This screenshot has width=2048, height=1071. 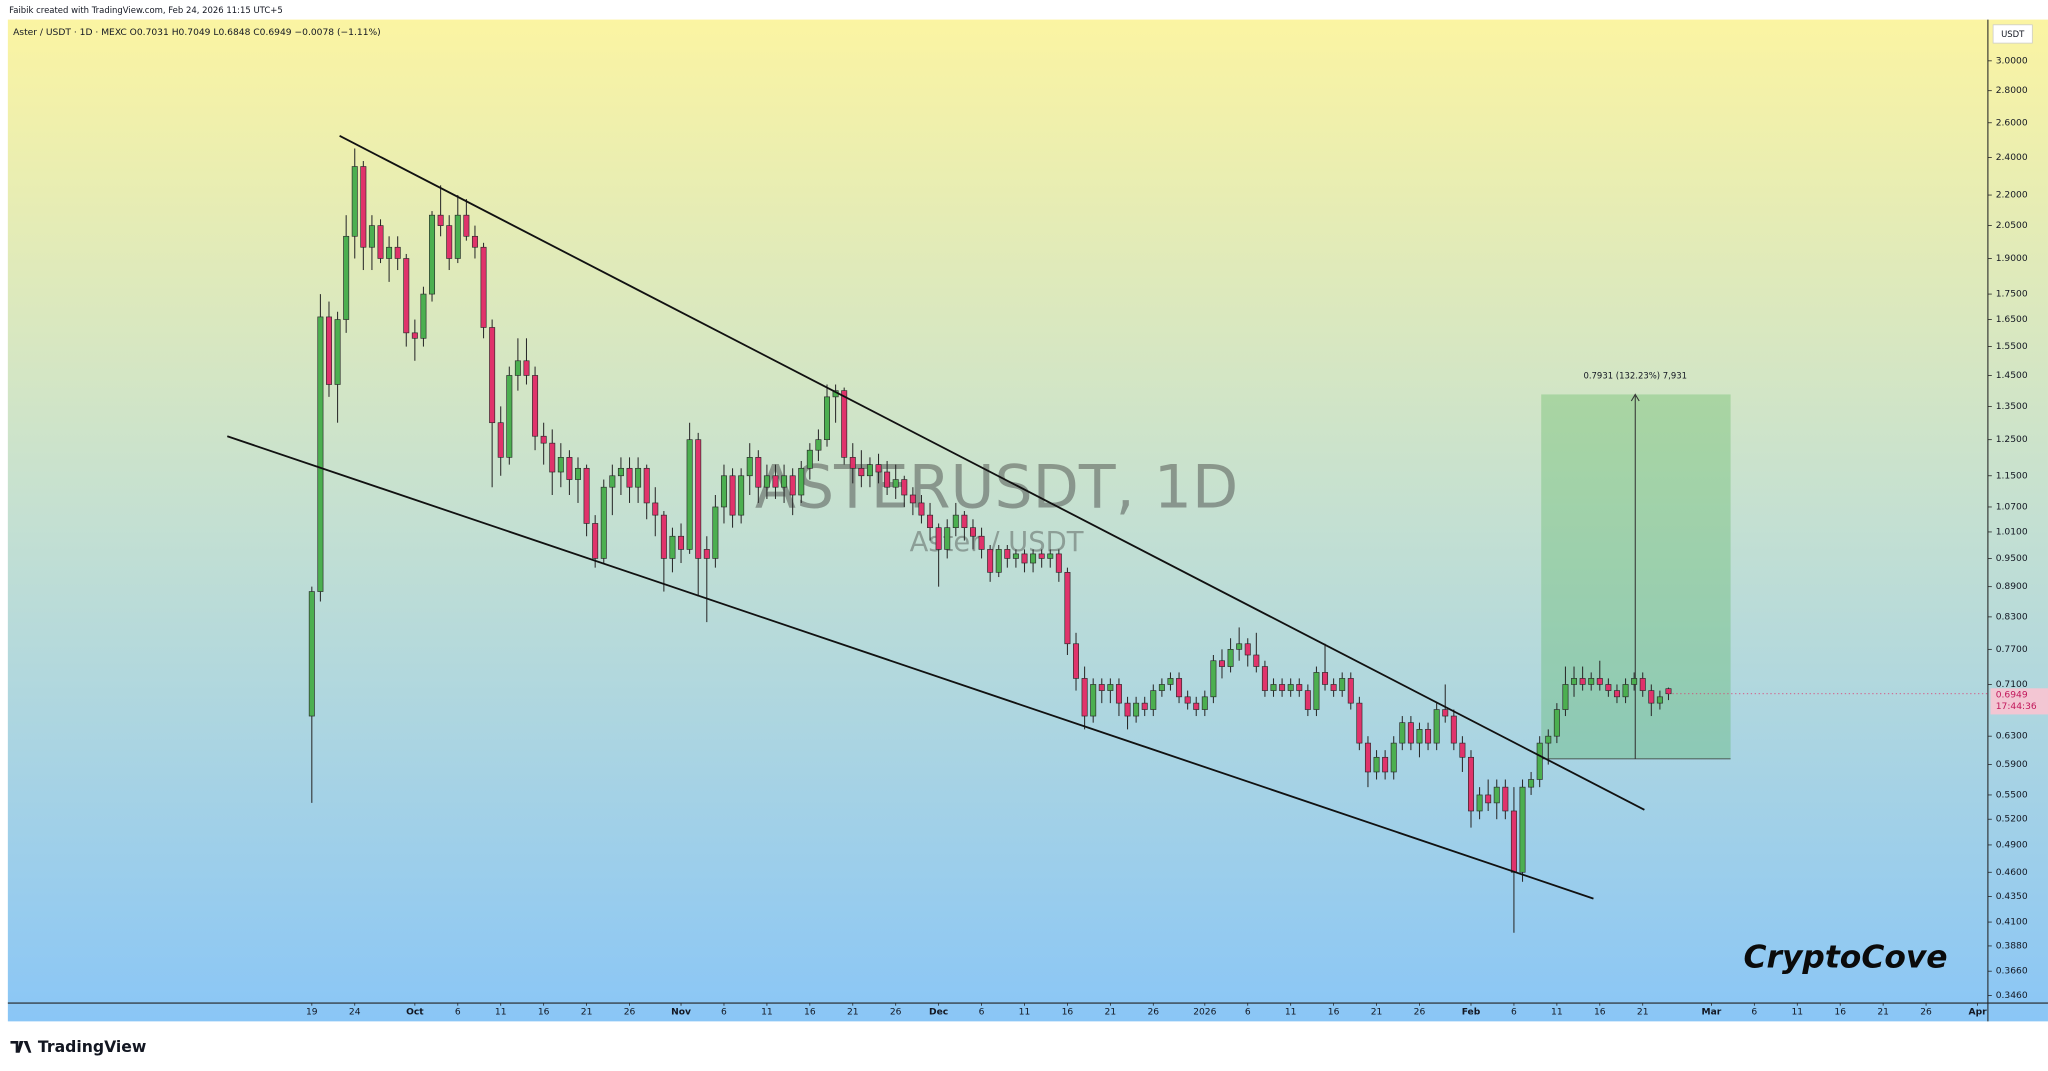 What do you see at coordinates (2012, 795) in the screenshot?
I see `y-tick-label: 0.5500` at bounding box center [2012, 795].